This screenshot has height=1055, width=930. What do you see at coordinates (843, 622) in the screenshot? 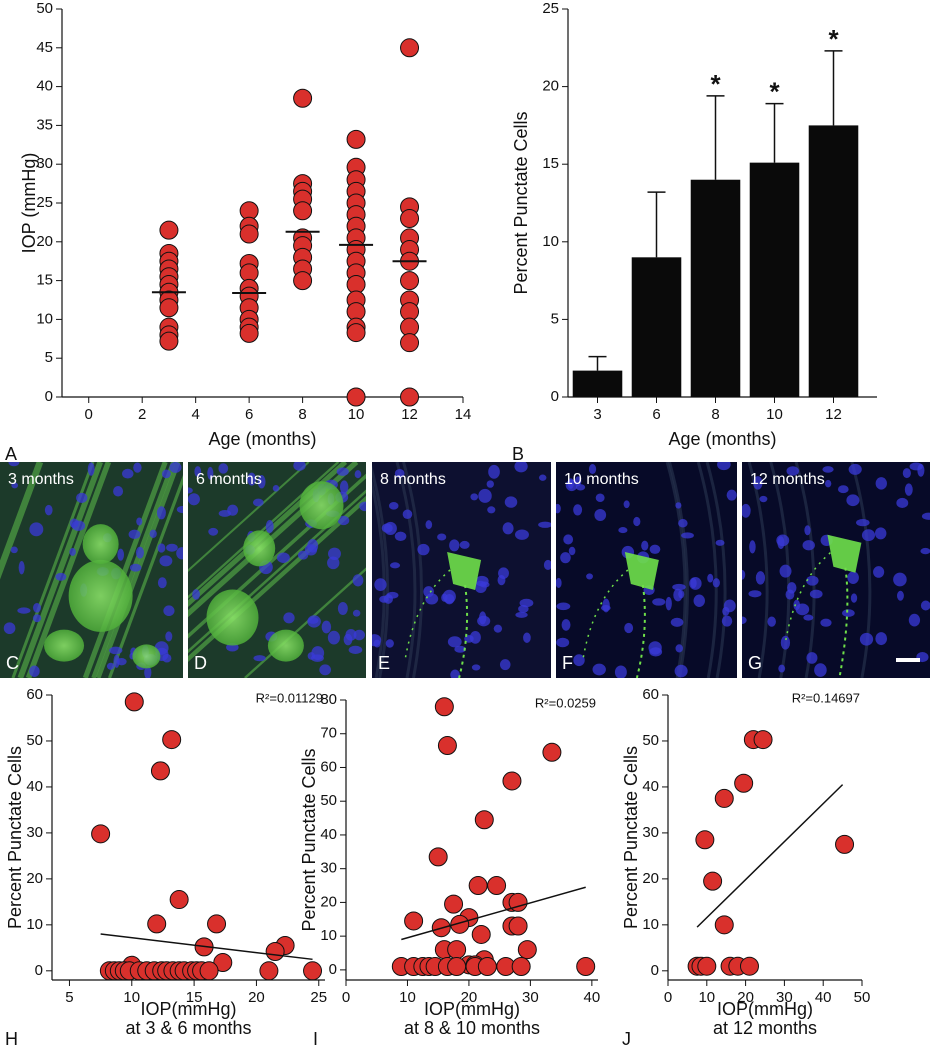
I see `process` at bounding box center [843, 622].